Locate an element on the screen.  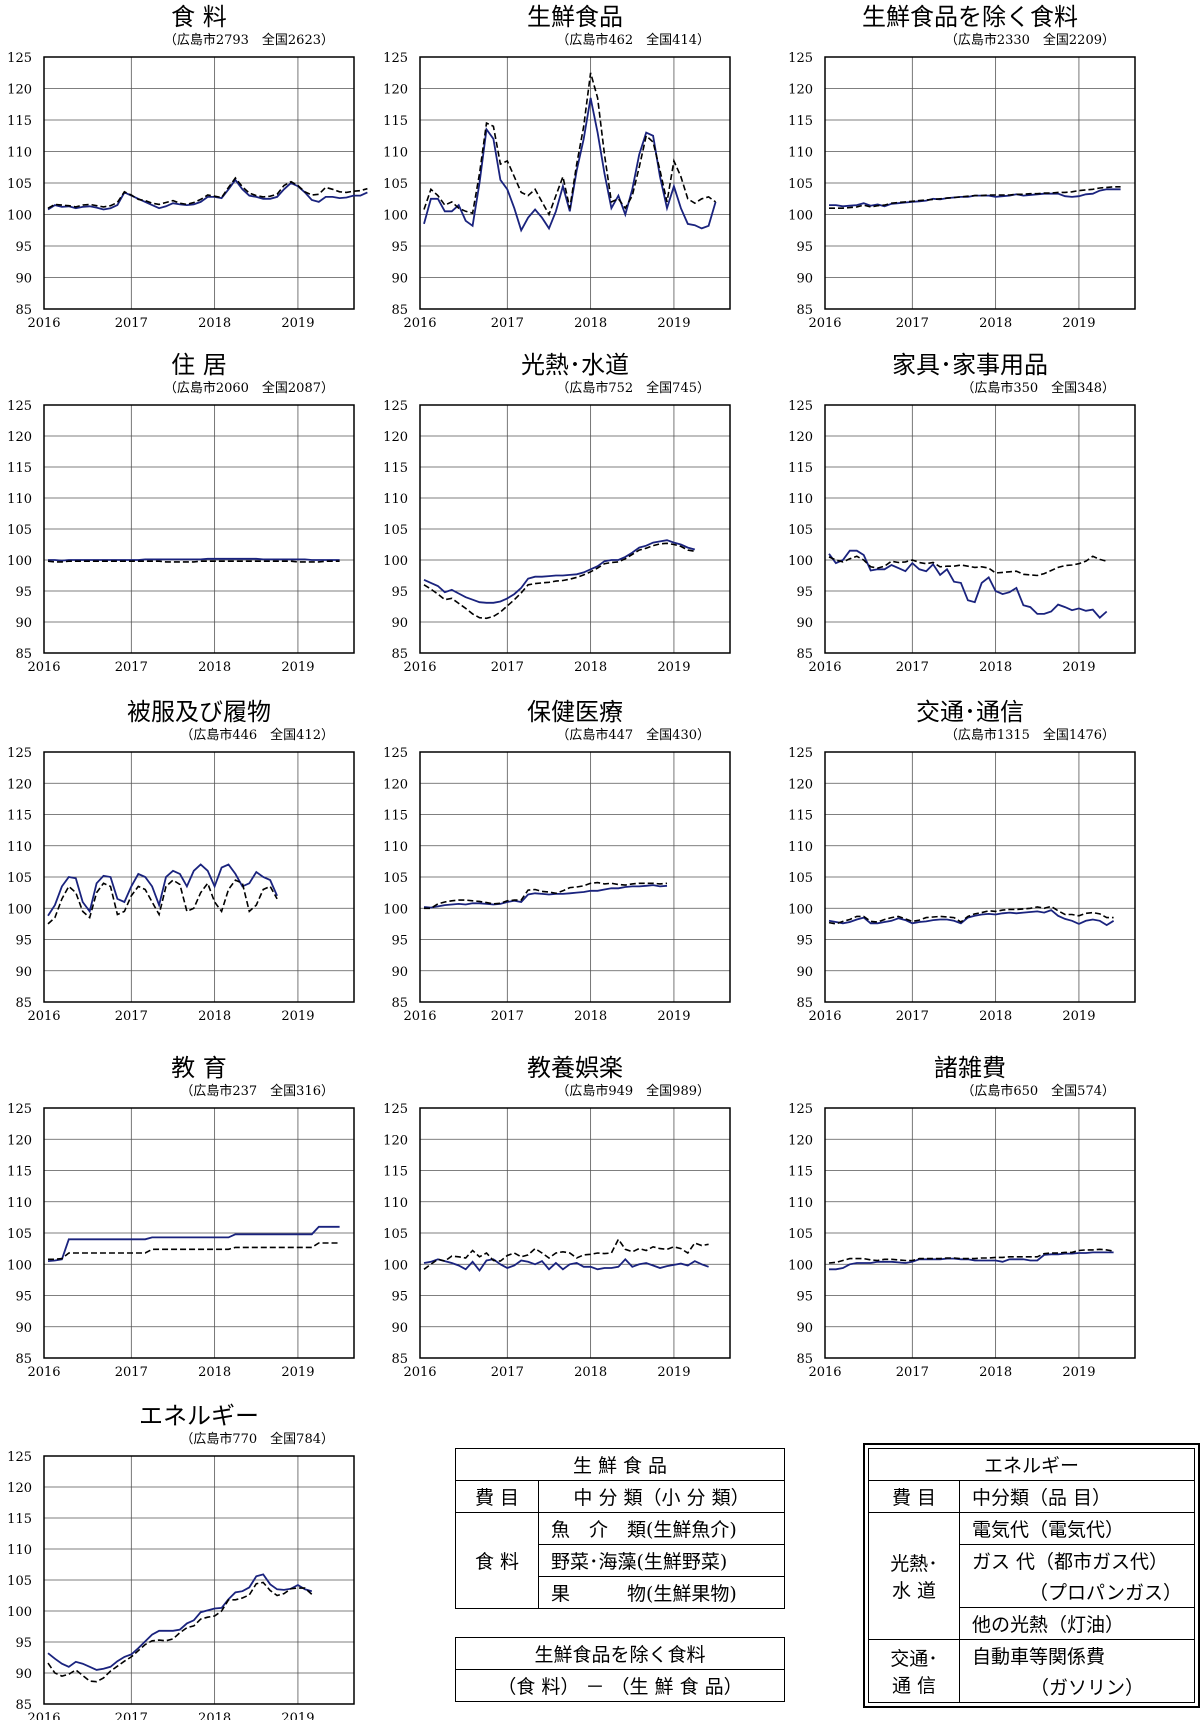
energy-group-transport-line1: 交通･ is located at coordinates (914, 1659).